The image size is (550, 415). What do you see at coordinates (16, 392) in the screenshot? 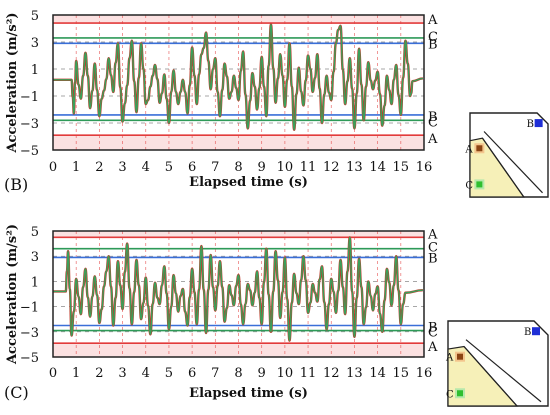
I see `panel-label: (C)` at bounding box center [16, 392].